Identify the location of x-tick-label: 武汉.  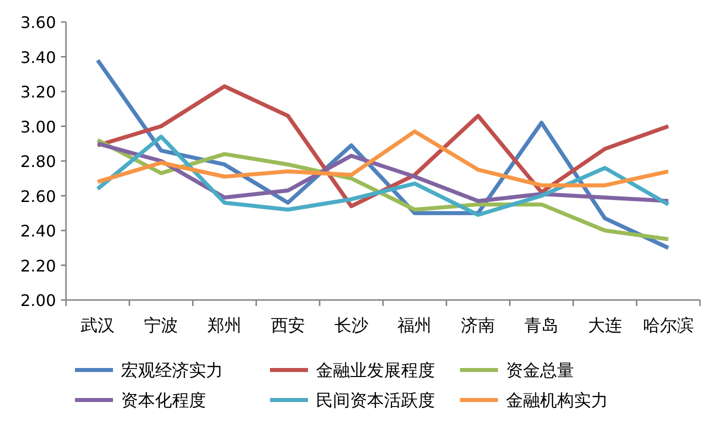
(97, 326).